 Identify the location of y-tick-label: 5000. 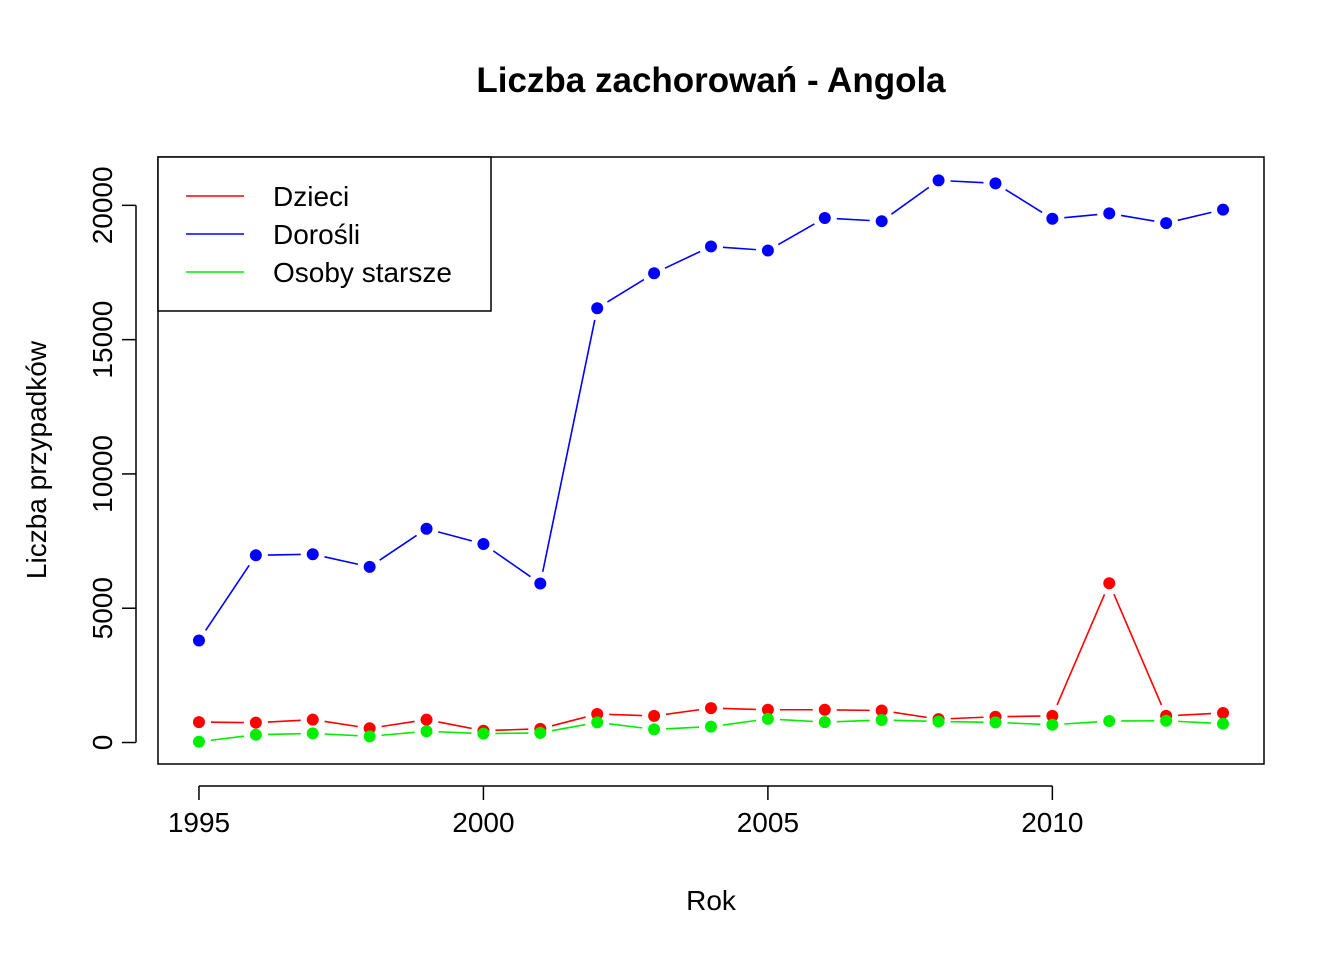
(102, 608).